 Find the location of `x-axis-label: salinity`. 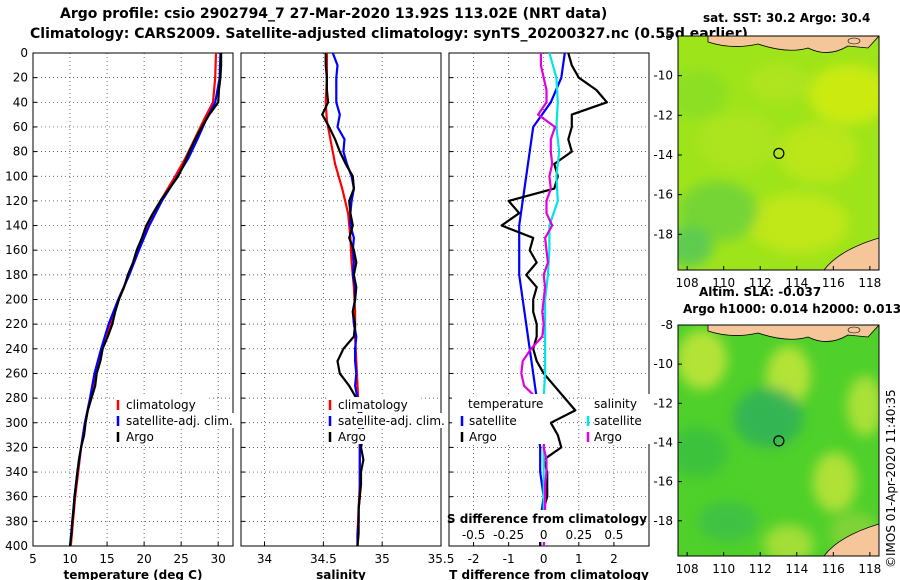

x-axis-label: salinity is located at coordinates (341, 574).